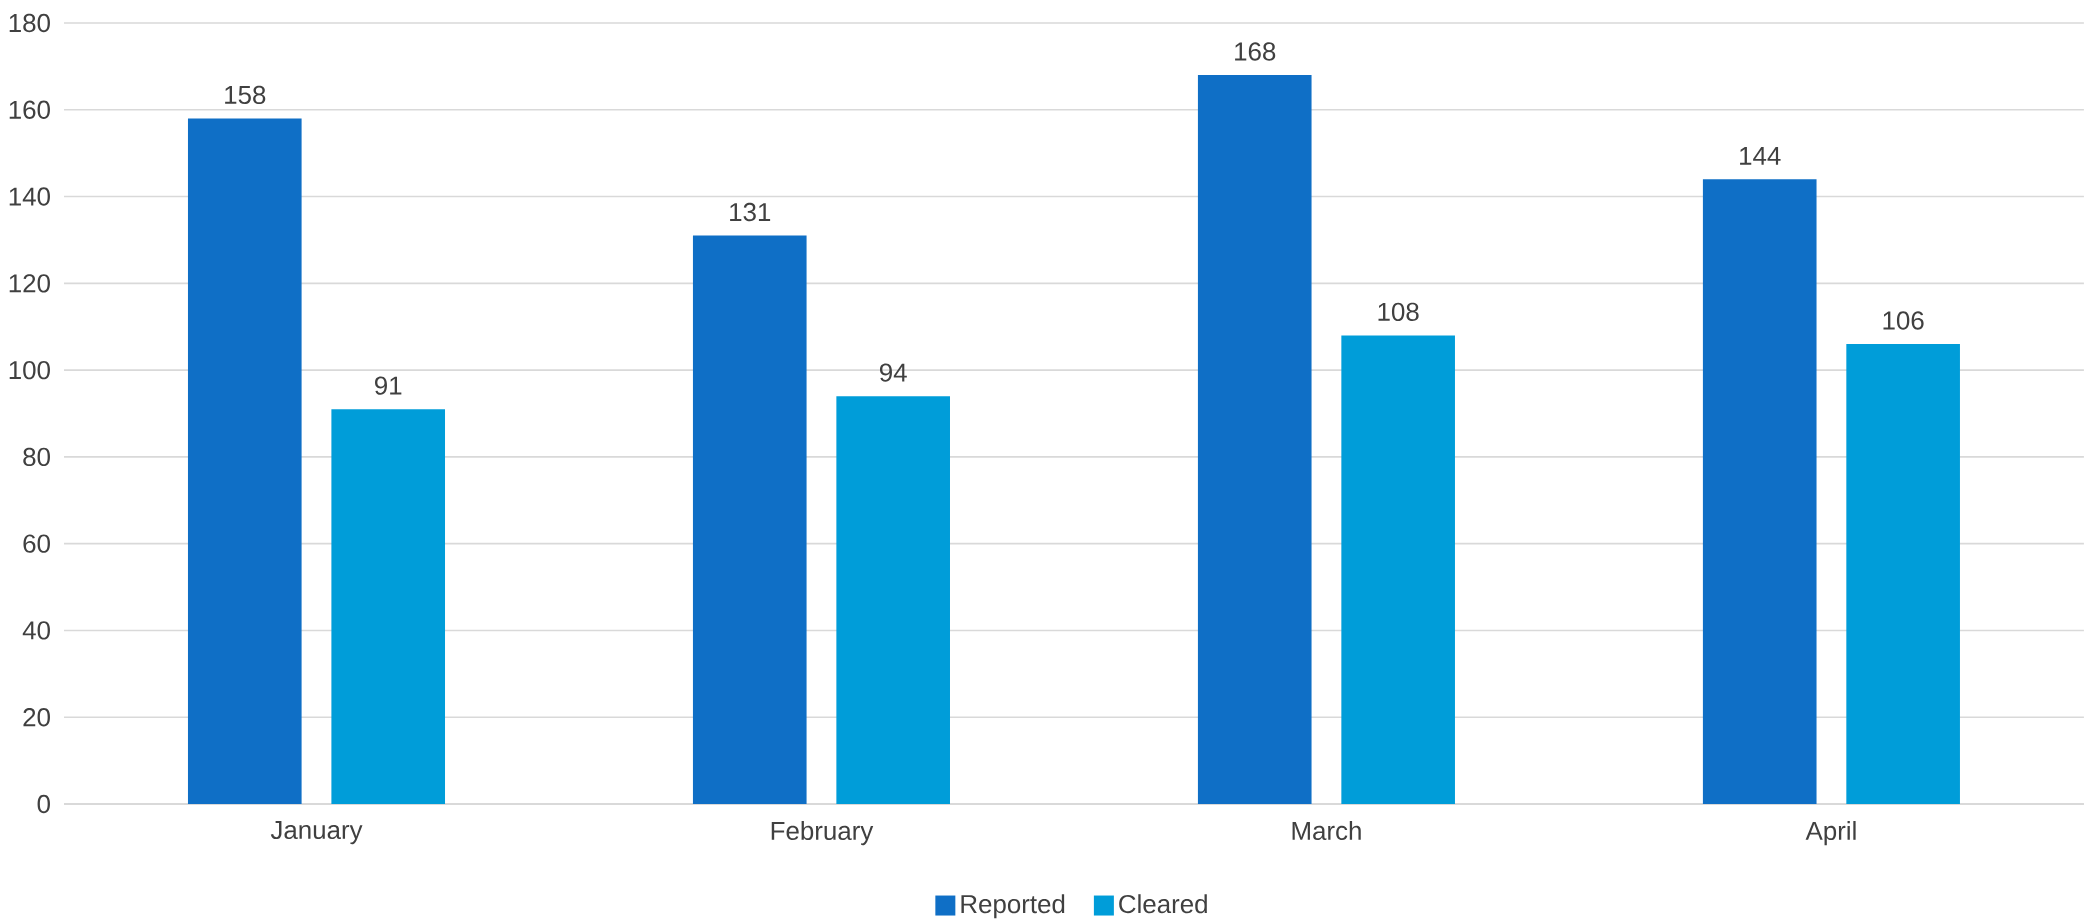 This screenshot has width=2084, height=924. I want to click on legend-label: Cleared, so click(1163, 904).